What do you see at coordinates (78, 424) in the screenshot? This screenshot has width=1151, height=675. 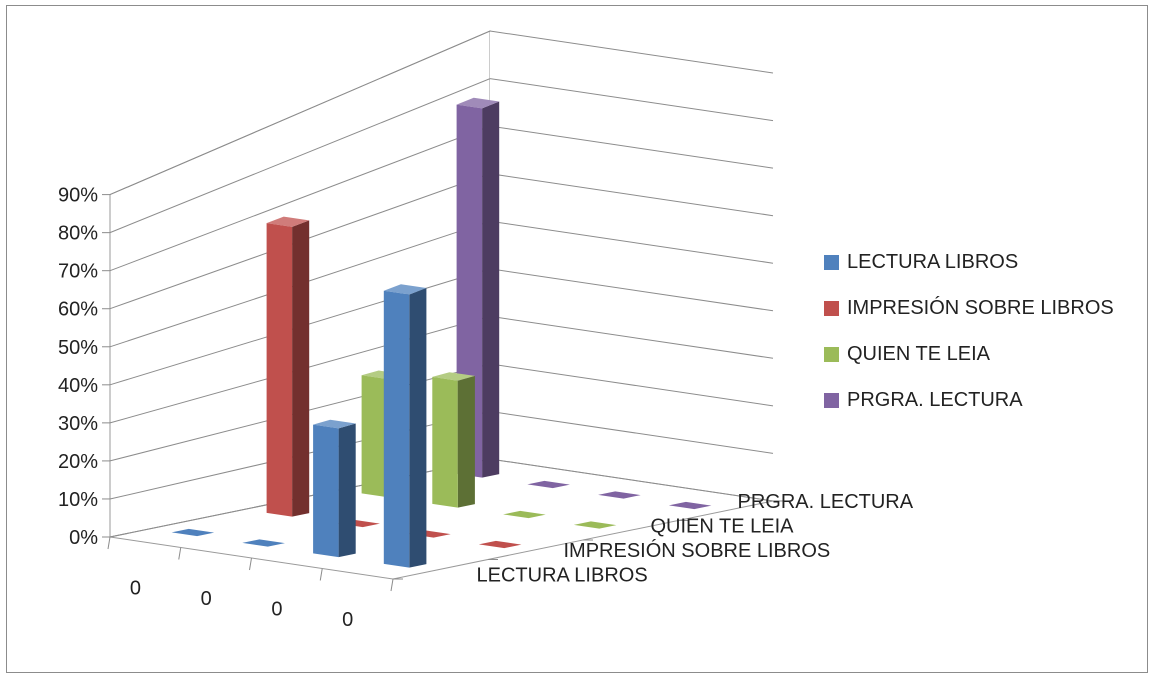 I see `y-tick-label: 30%` at bounding box center [78, 424].